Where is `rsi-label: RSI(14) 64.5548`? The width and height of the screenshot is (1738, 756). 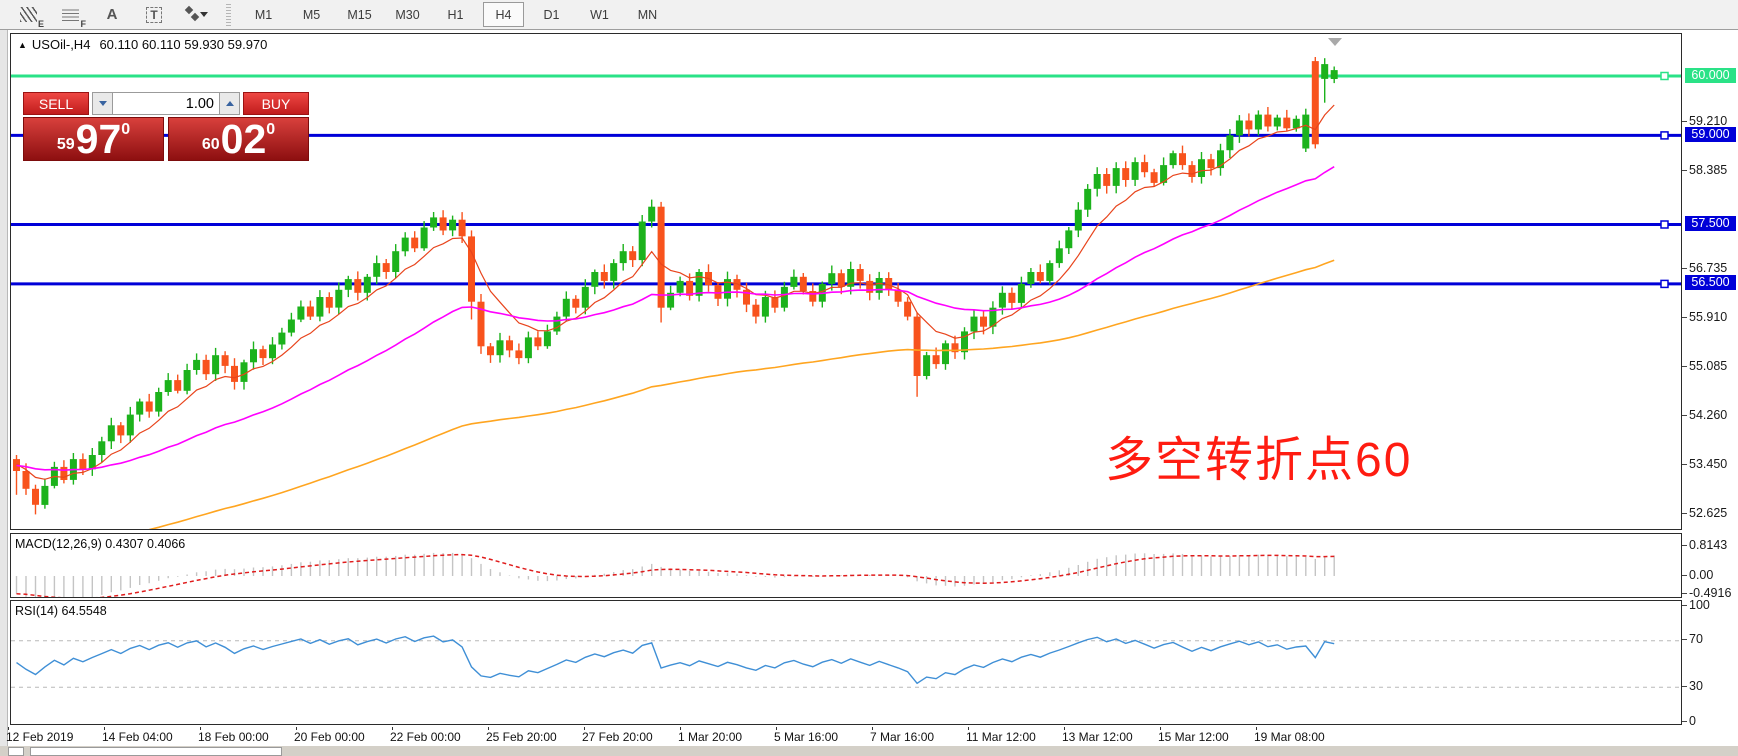 rsi-label: RSI(14) 64.5548 is located at coordinates (61, 611).